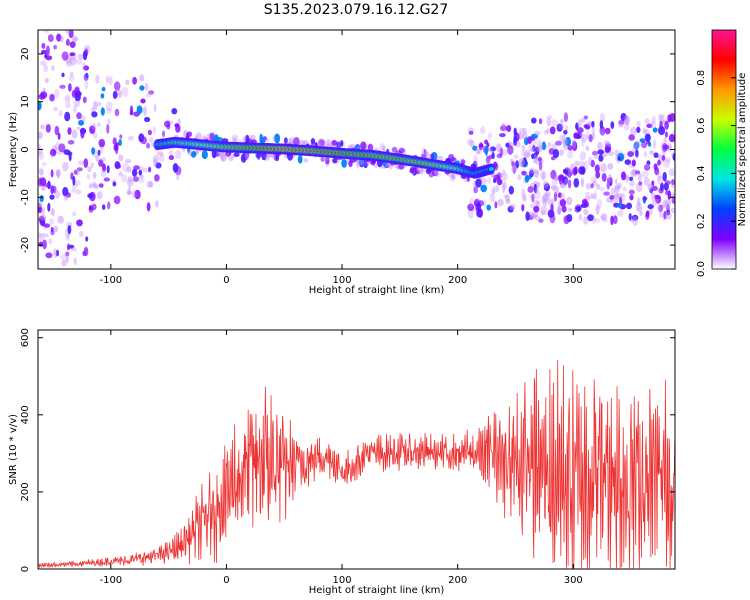 Image resolution: width=750 pixels, height=600 pixels. Describe the element at coordinates (25, 491) in the screenshot. I see `y-tick-label: 200` at that location.